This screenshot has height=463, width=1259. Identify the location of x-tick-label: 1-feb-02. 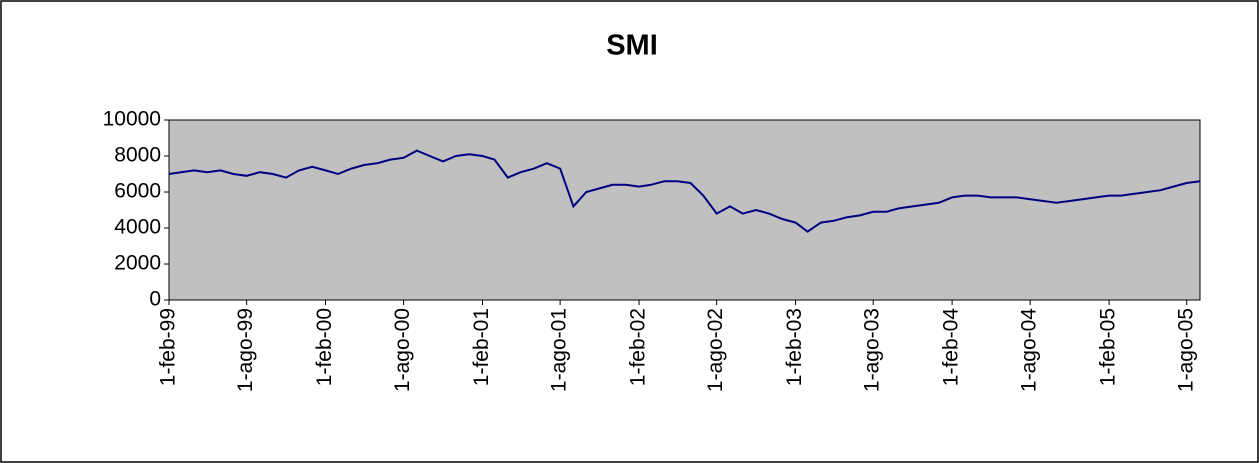
(638, 347).